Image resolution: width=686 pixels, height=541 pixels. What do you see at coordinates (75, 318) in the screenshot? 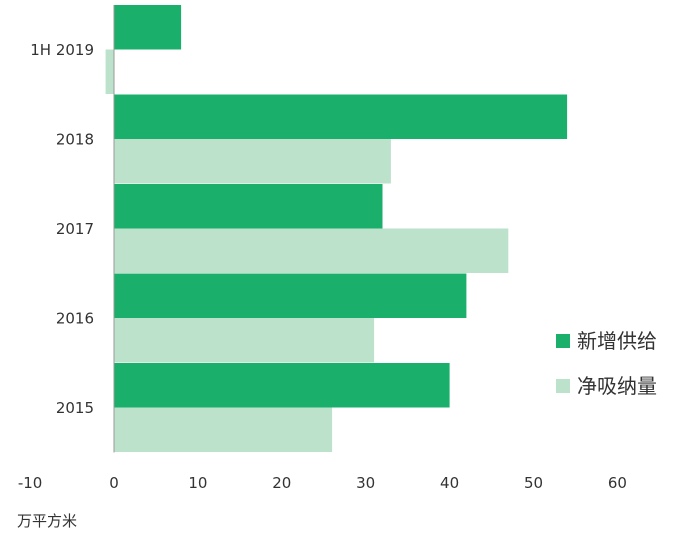
I see `category-label: 2016` at bounding box center [75, 318].